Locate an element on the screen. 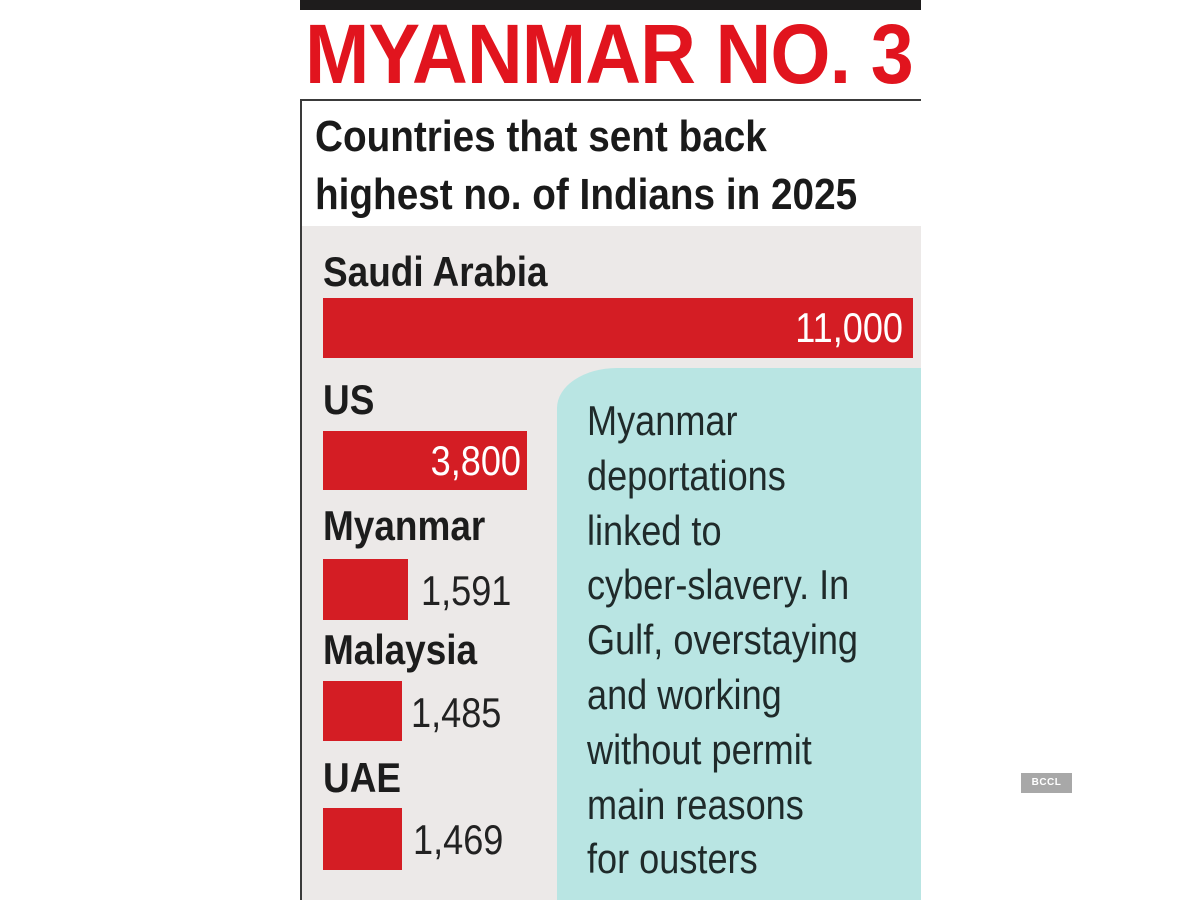  bar-saudi-arabia is located at coordinates (618, 328).